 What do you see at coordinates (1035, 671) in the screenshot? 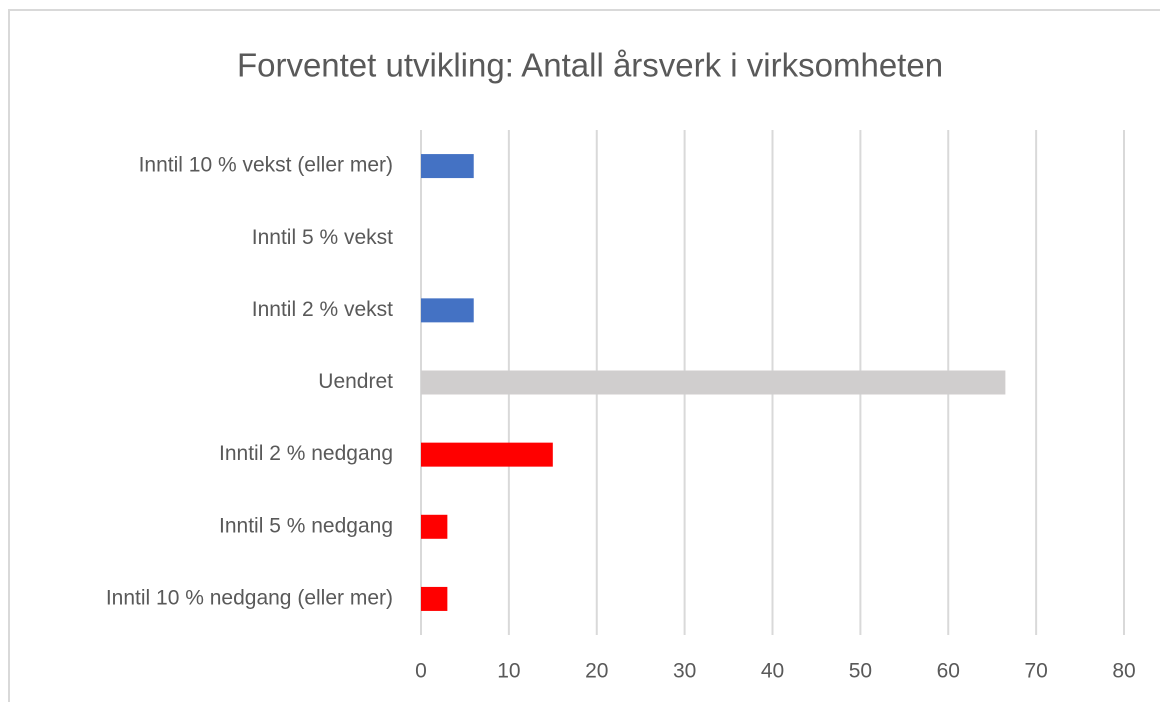
I see `x-tick-label: 70` at bounding box center [1035, 671].